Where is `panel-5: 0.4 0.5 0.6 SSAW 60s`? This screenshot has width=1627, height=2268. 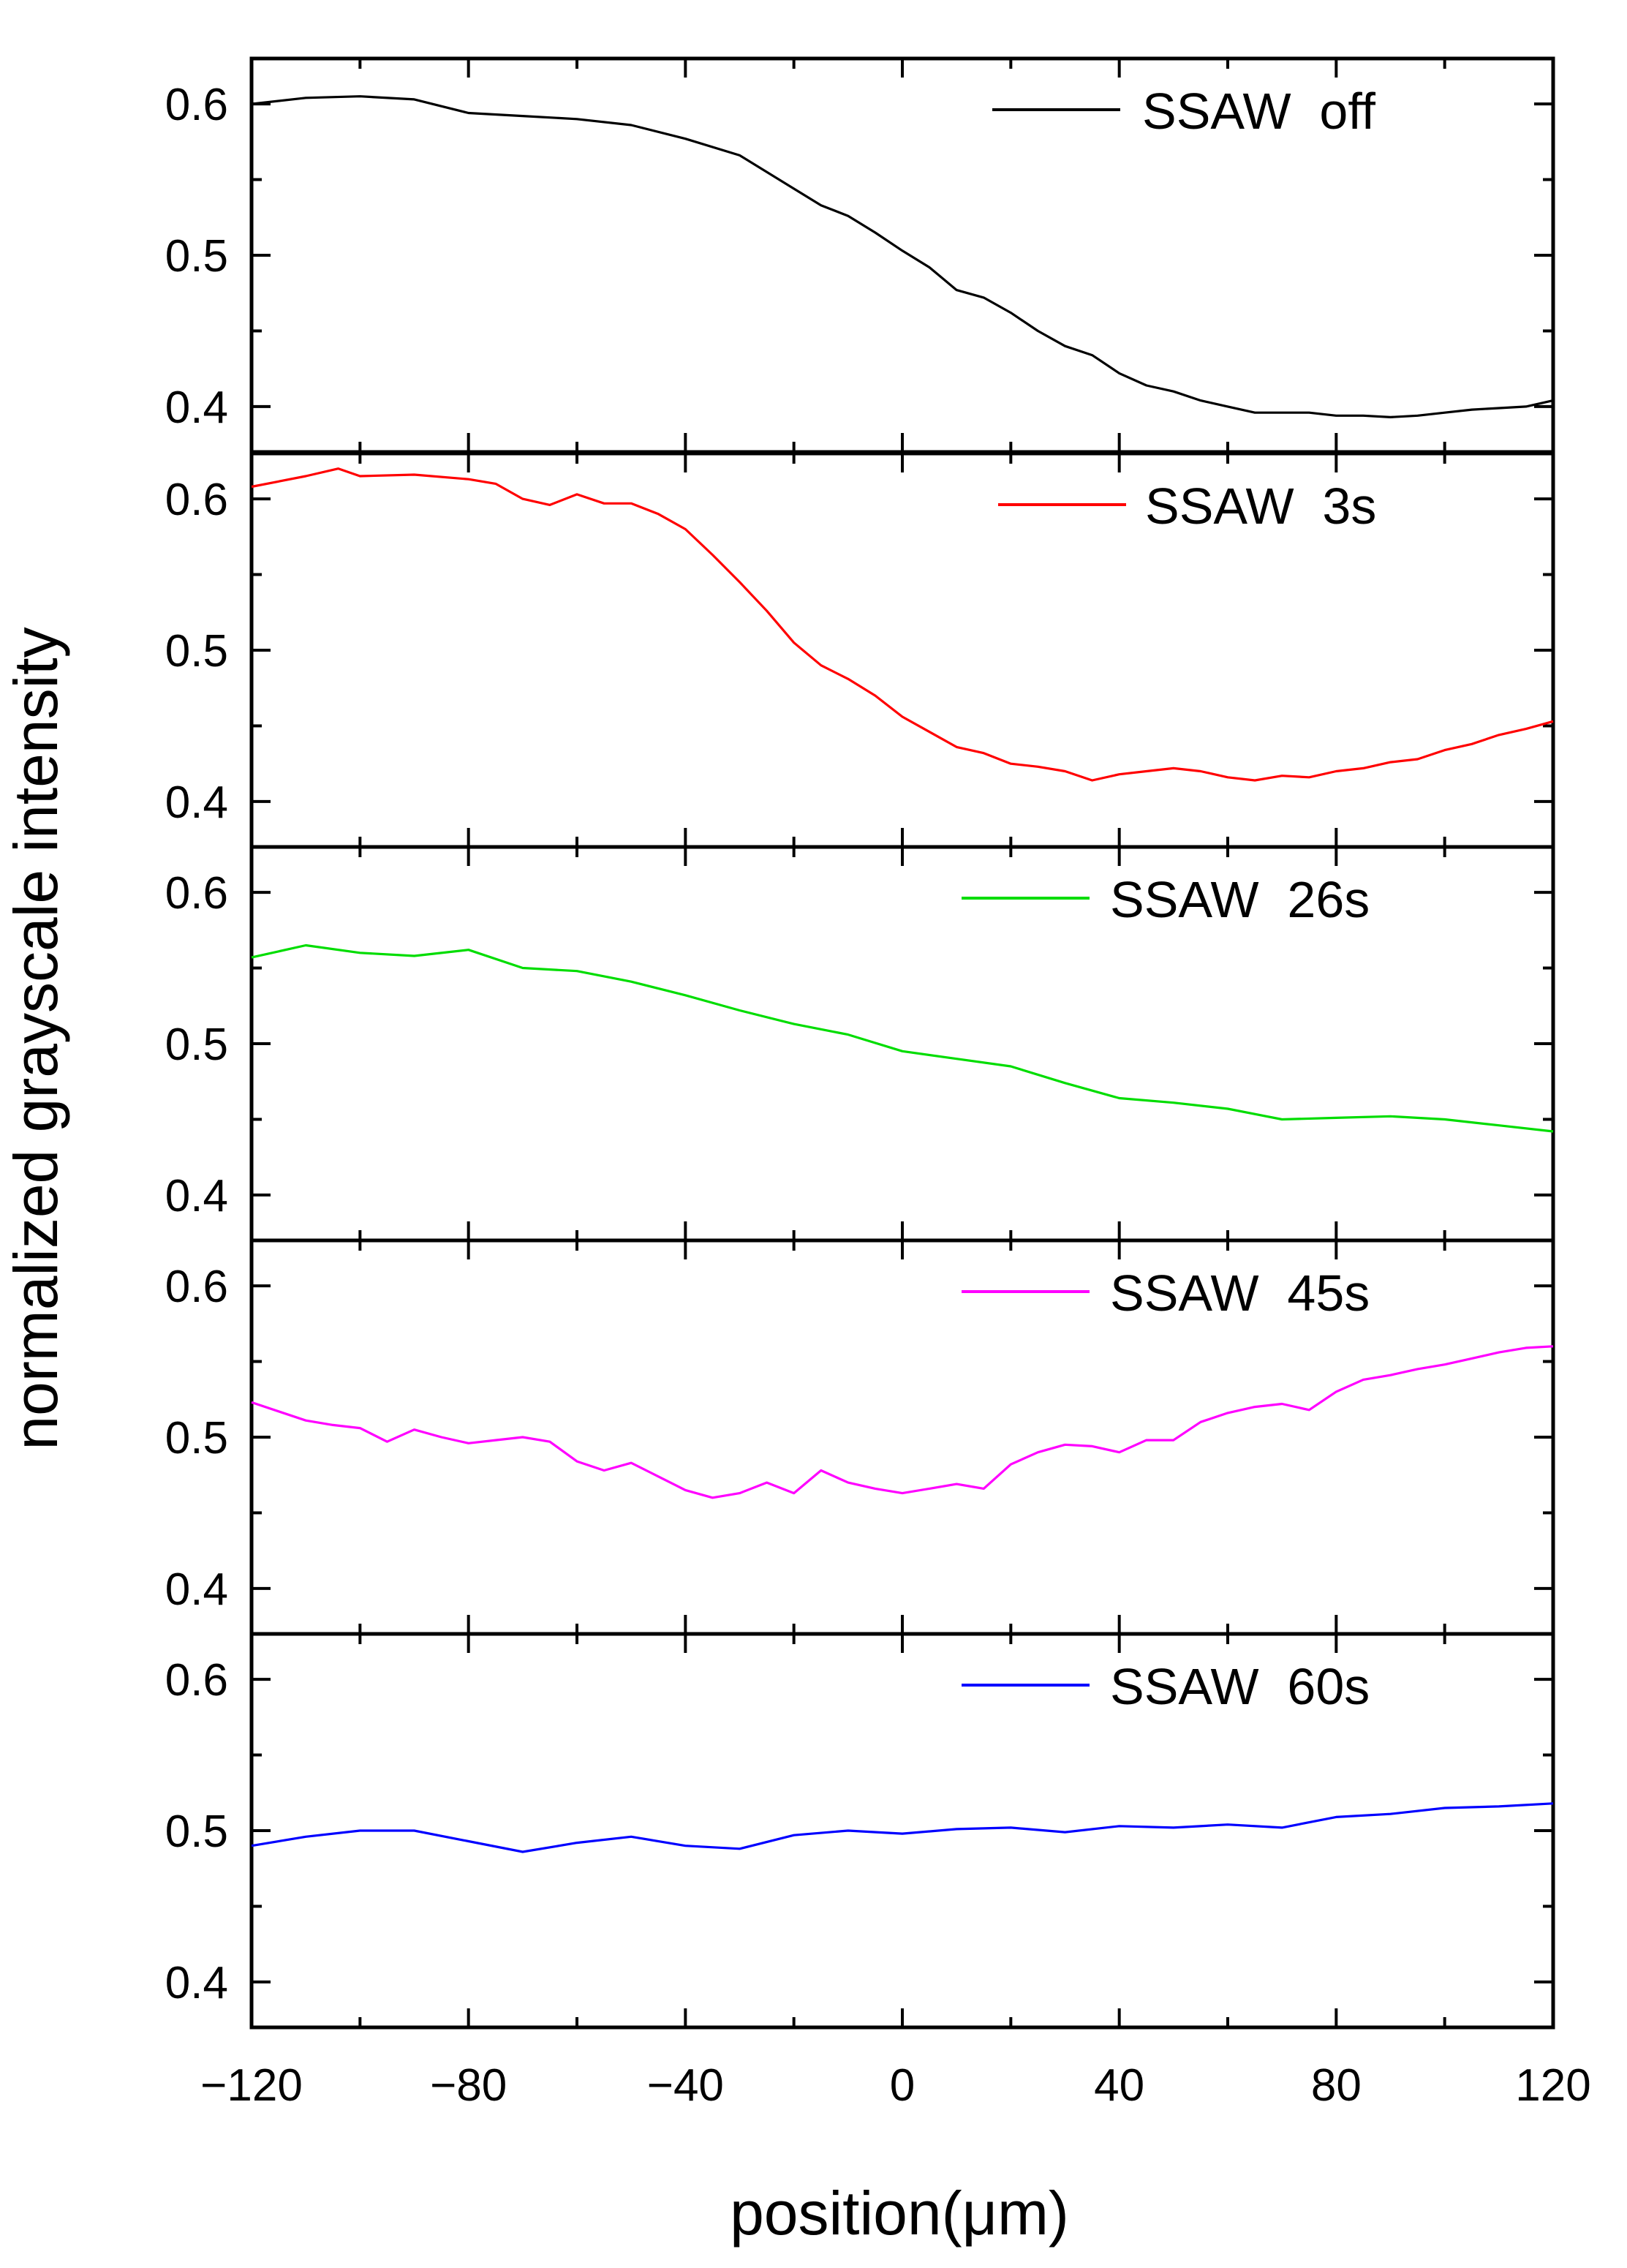 panel-5: 0.4 0.5 0.6 SSAW 60s is located at coordinates (860, 1831).